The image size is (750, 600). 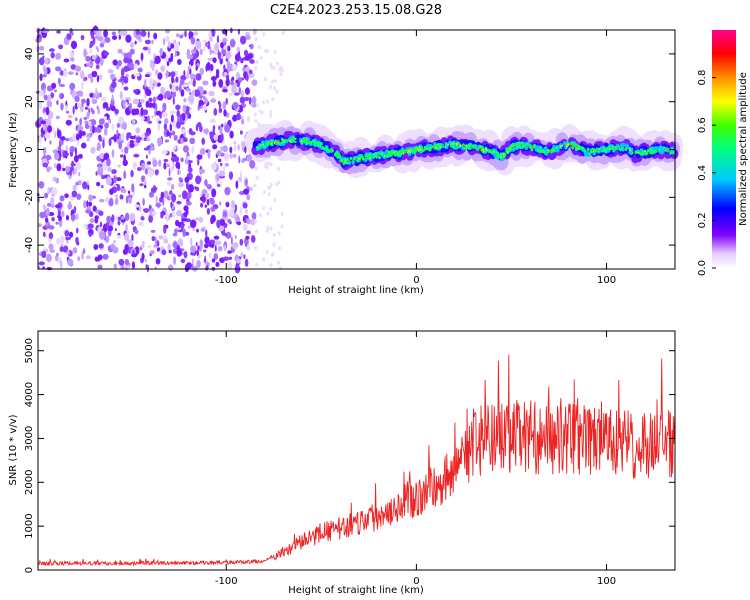 I want to click on colorbar-gradient, so click(x=724, y=149).